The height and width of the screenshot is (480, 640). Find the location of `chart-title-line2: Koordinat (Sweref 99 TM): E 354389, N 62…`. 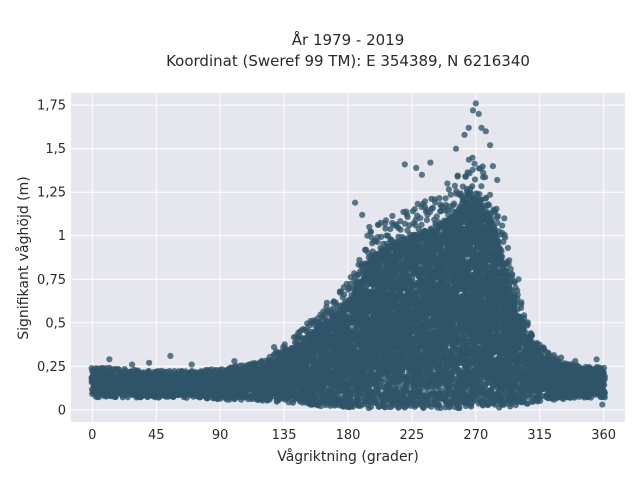

chart-title-line2: Koordinat (Sweref 99 TM): E 354389, N 62… is located at coordinates (348, 61).